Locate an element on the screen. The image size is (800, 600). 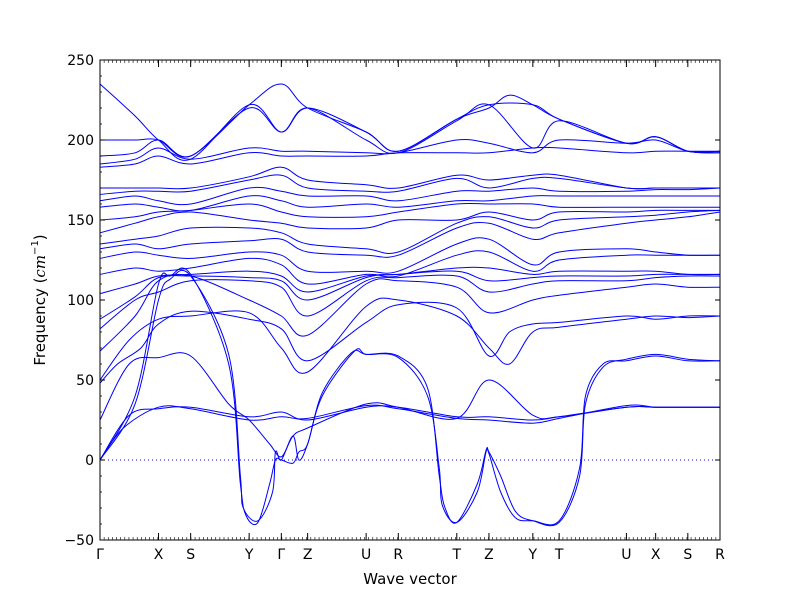
x-tick-label-5: Z is located at coordinates (308, 555).